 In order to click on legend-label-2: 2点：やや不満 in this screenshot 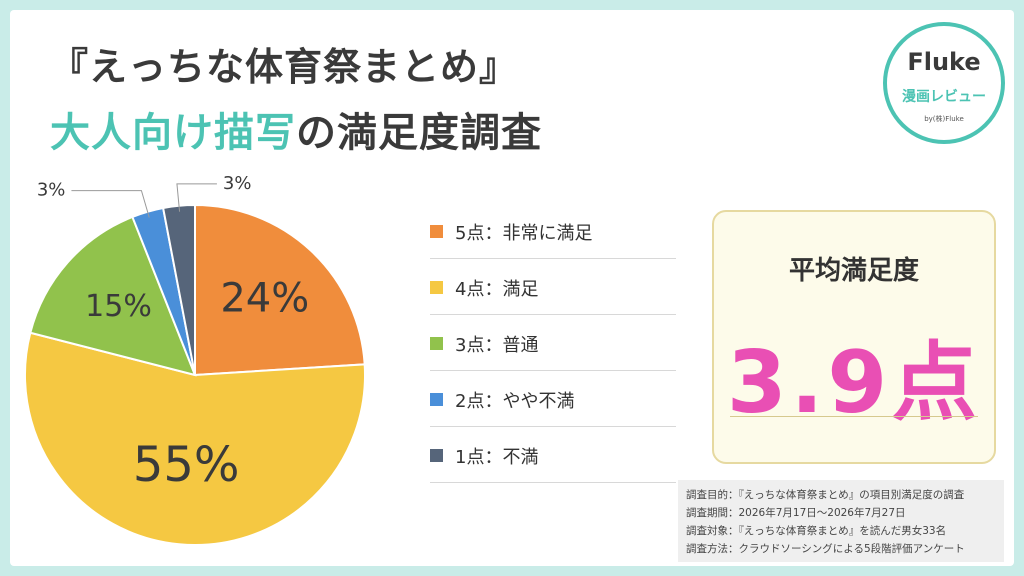, I will do `click(515, 401)`.